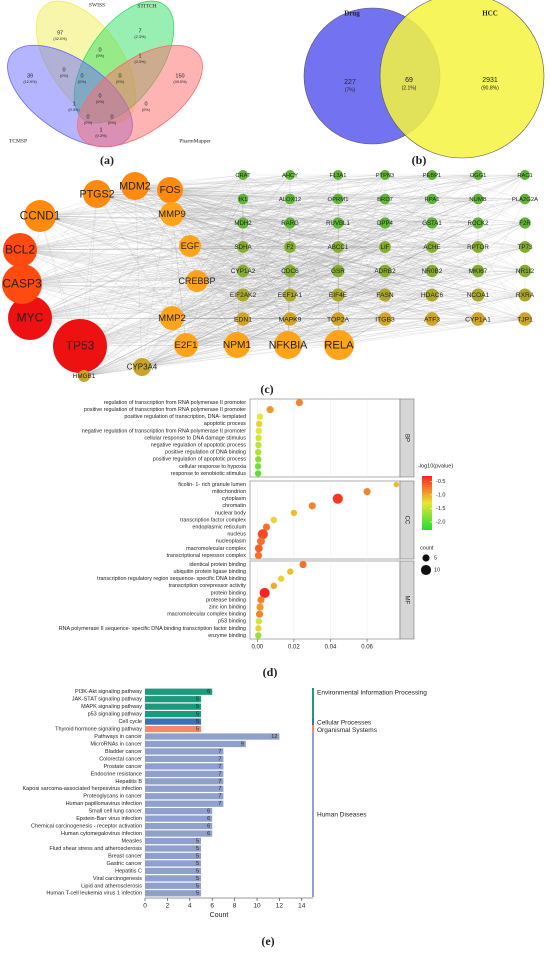 The image size is (550, 954). What do you see at coordinates (226, 600) in the screenshot?
I see `y-tick-label: protease binding` at bounding box center [226, 600].